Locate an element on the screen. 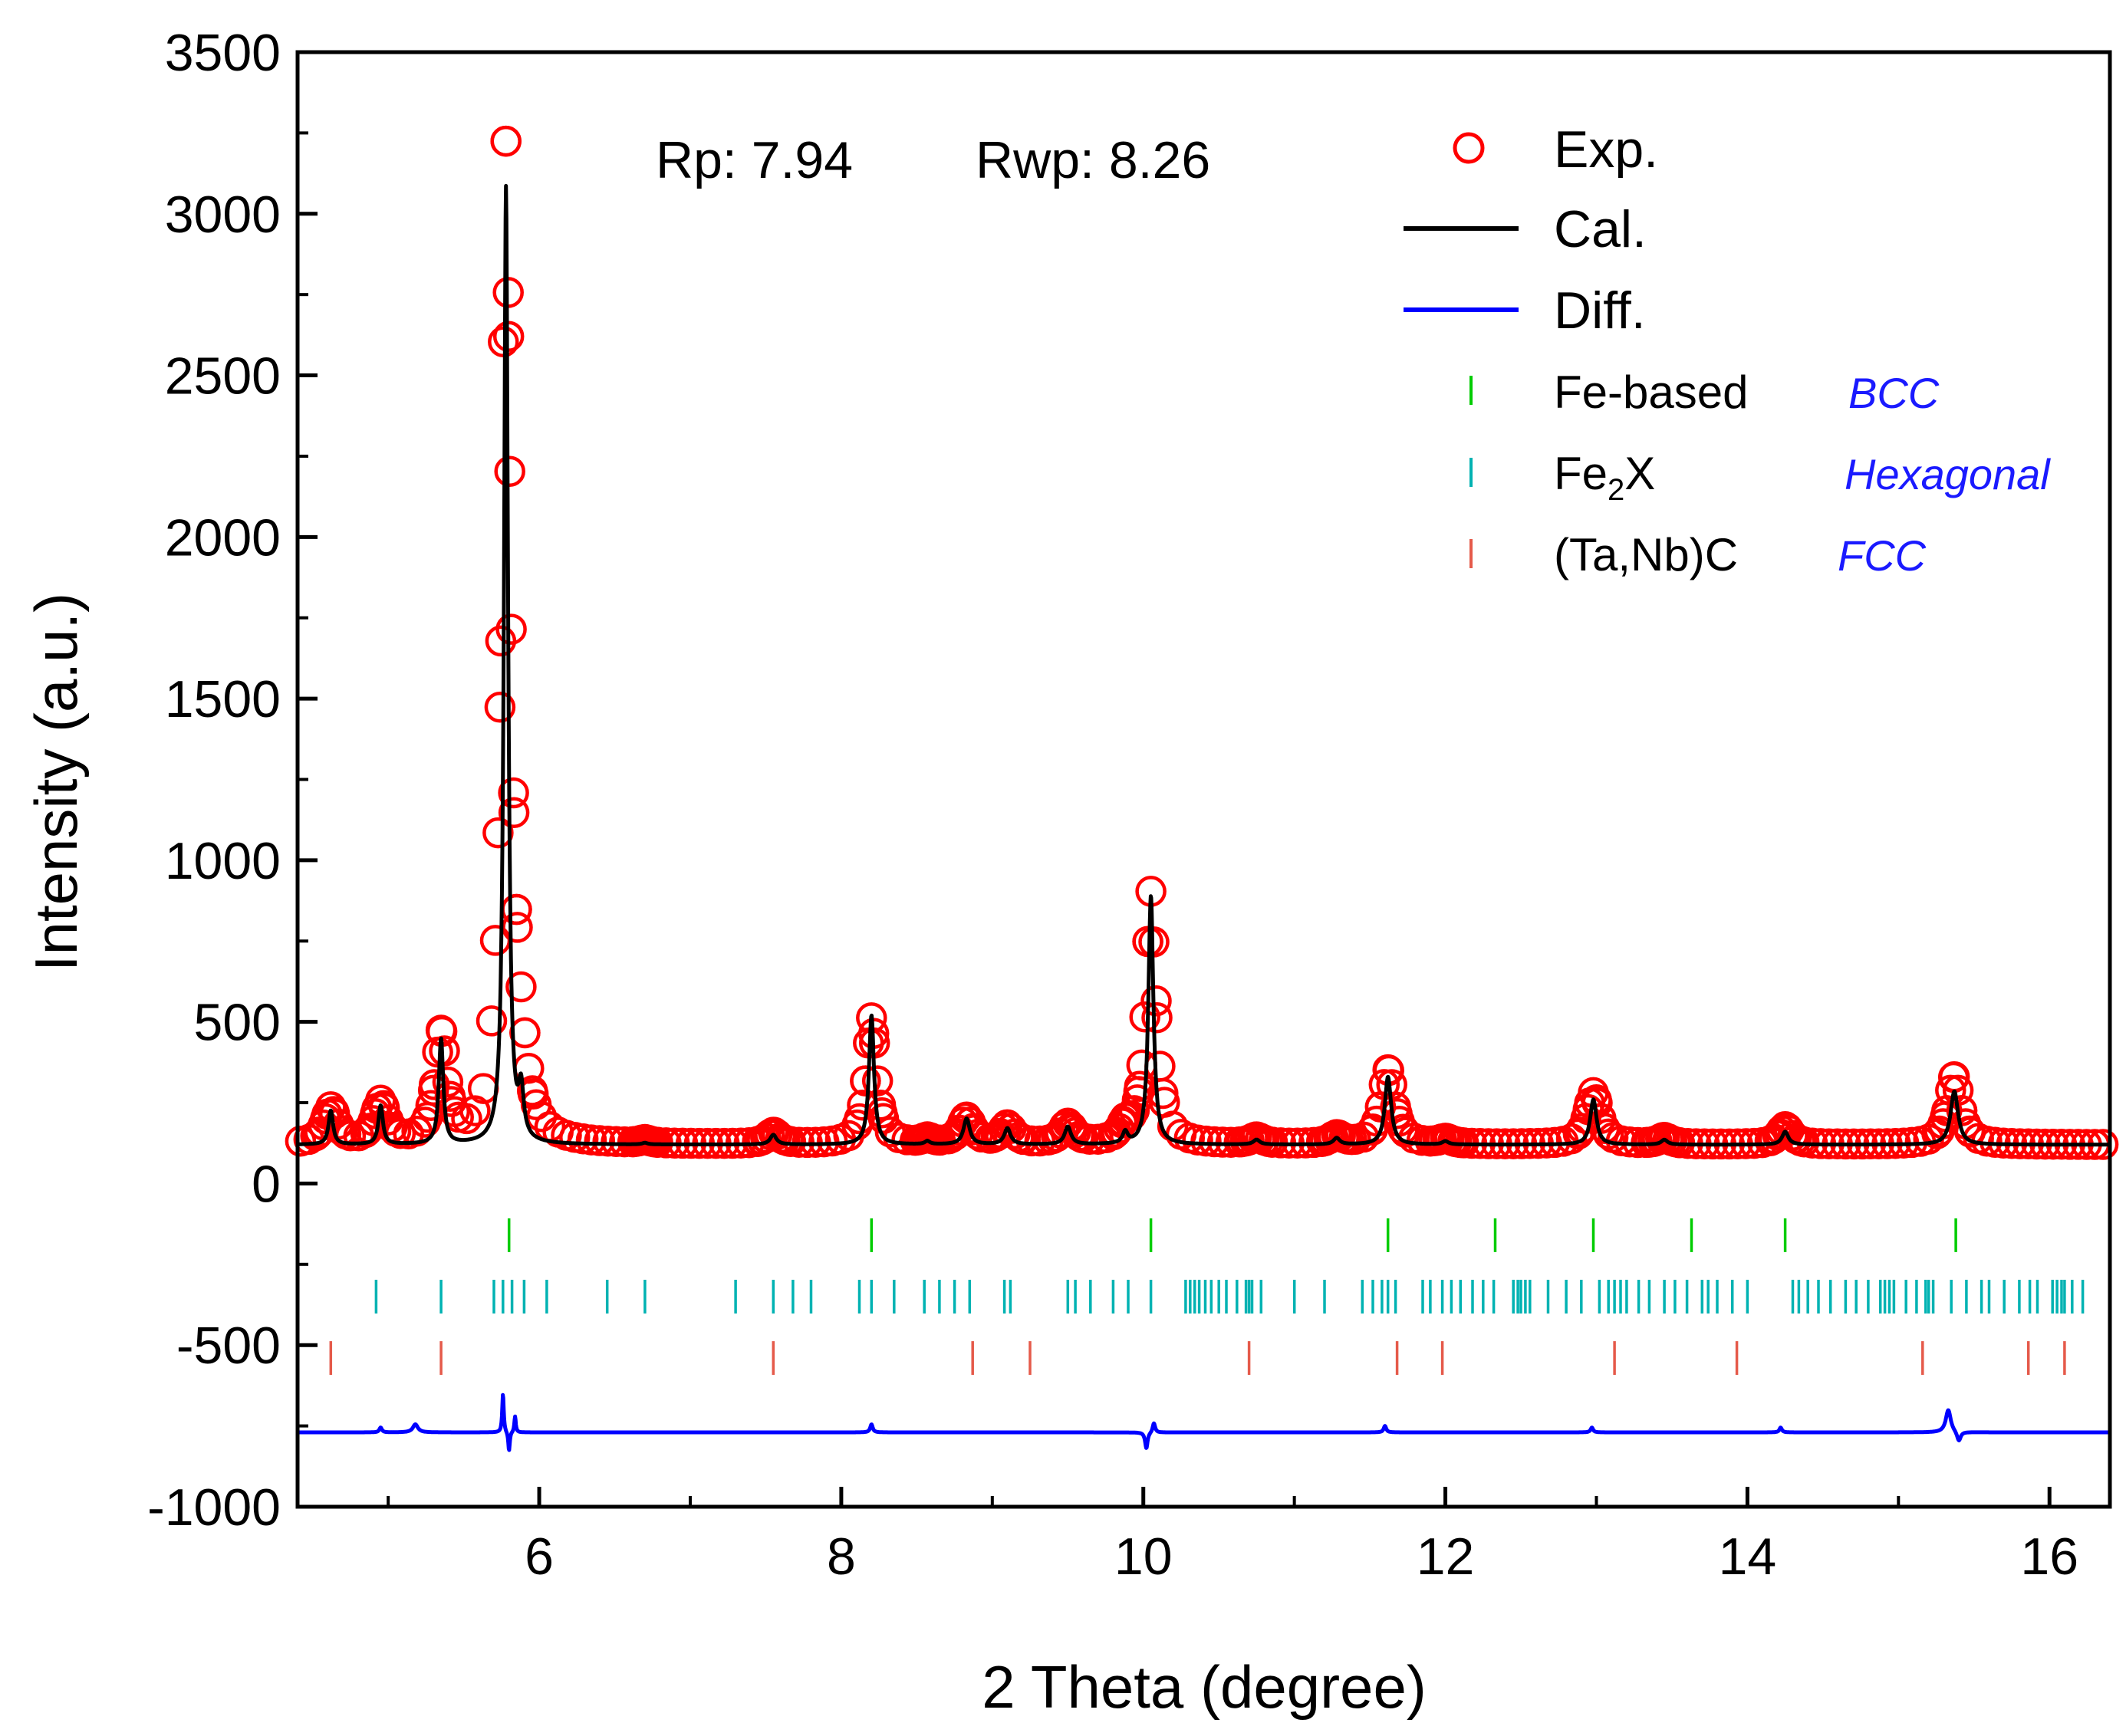 The image size is (2126, 1736). x-tick-label: 6 is located at coordinates (539, 1556).